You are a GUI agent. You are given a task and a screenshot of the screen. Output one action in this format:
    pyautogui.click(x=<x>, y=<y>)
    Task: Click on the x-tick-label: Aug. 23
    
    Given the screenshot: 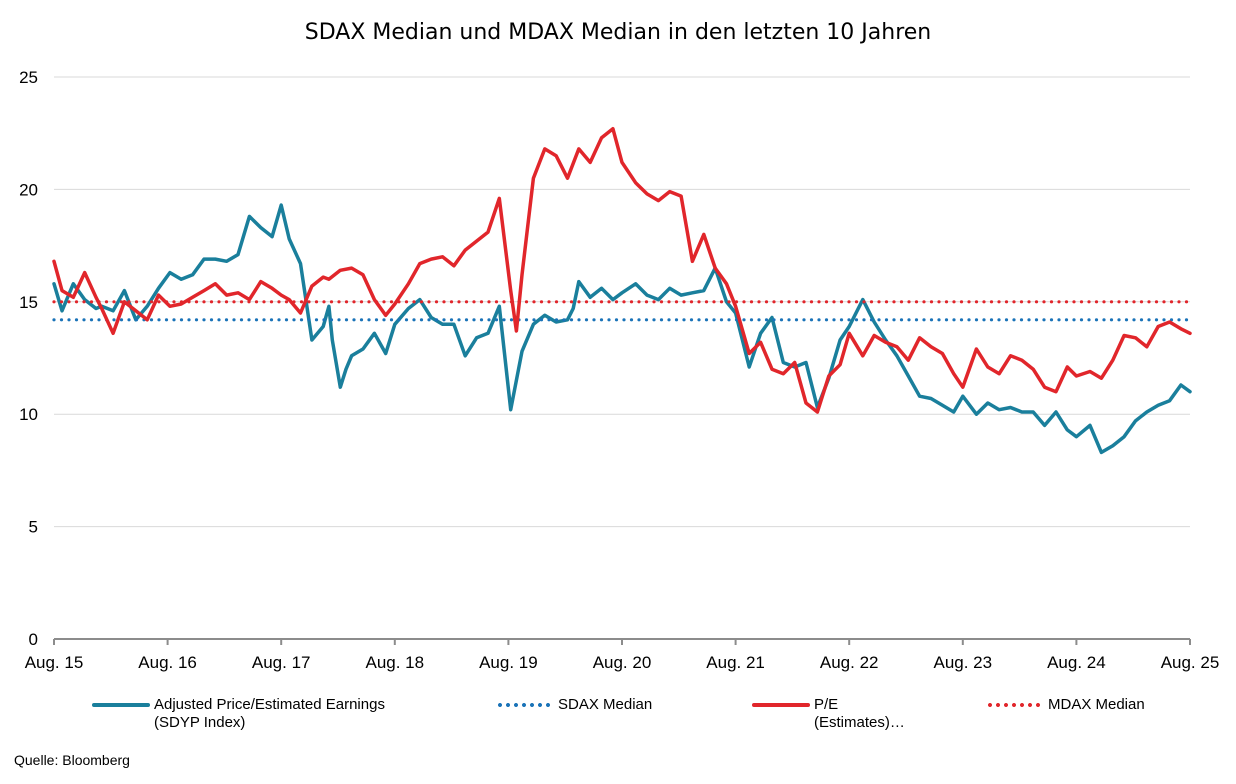 What is the action you would take?
    pyautogui.click(x=962, y=662)
    